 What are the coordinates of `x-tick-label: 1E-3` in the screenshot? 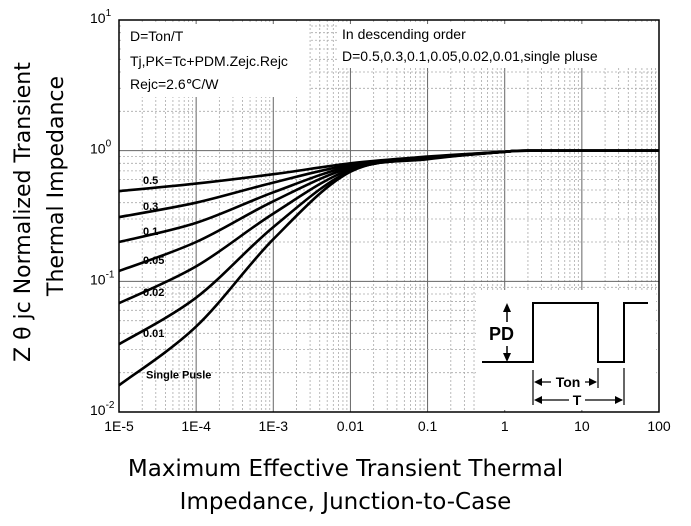 It's located at (273, 426).